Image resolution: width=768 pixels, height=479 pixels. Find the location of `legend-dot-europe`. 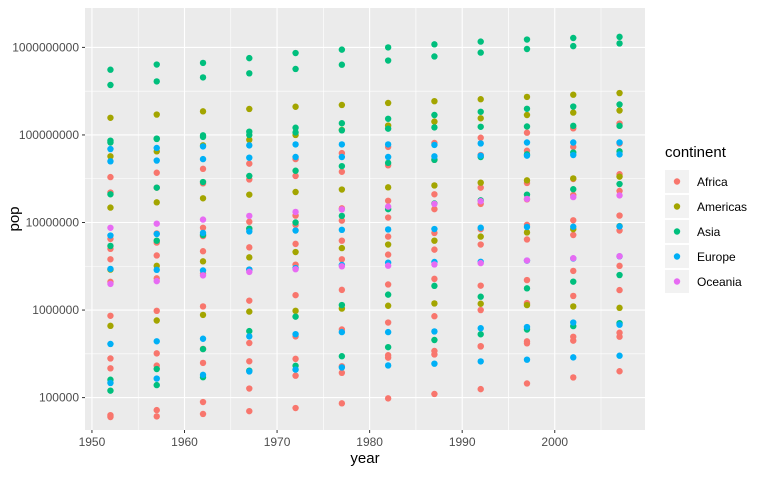

legend-dot-europe is located at coordinates (677, 256).